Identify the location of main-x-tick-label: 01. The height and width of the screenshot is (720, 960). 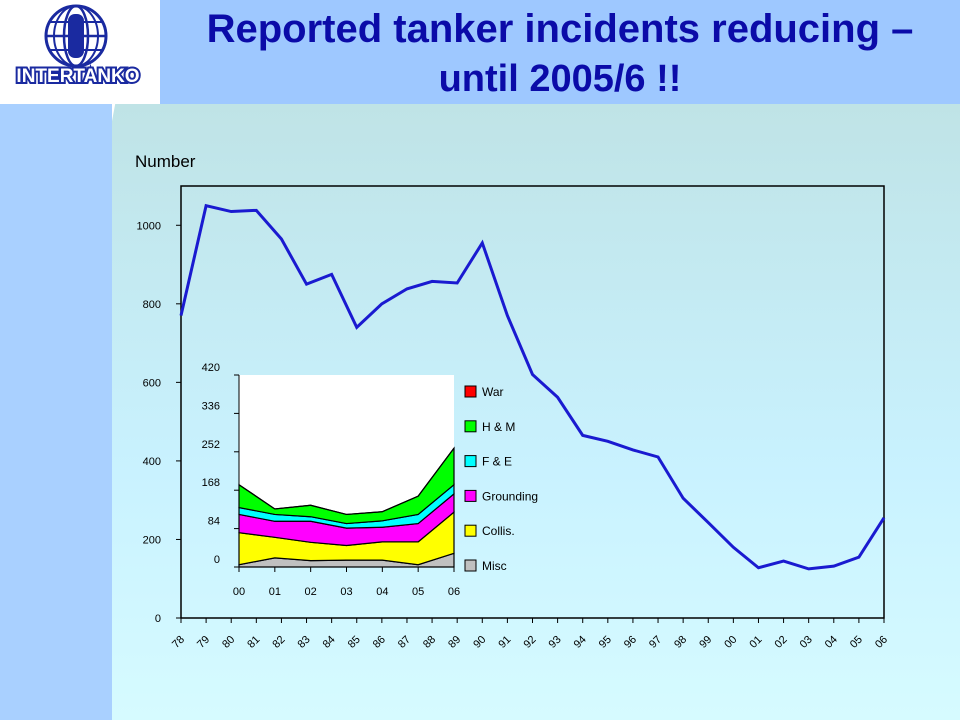
(755, 642).